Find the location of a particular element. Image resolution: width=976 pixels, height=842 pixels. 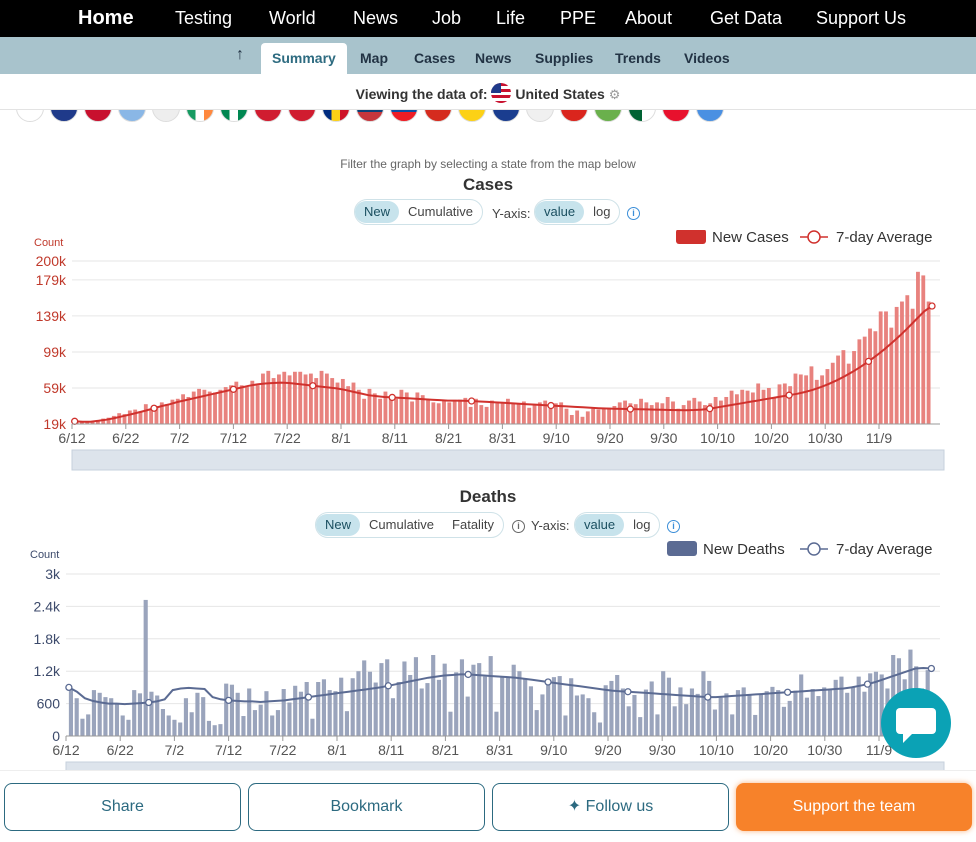

arrow-up-icon: ↑ is located at coordinates (240, 54).